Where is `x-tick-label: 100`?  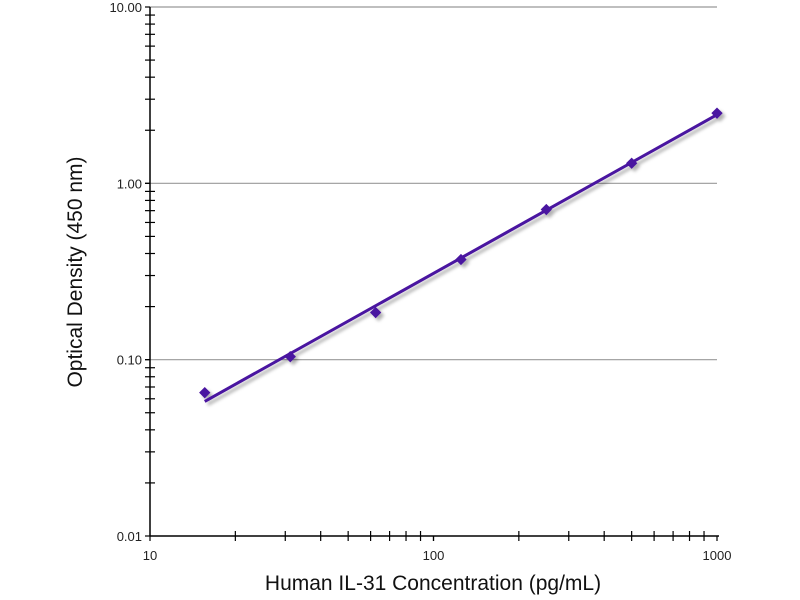
x-tick-label: 100 is located at coordinates (434, 555).